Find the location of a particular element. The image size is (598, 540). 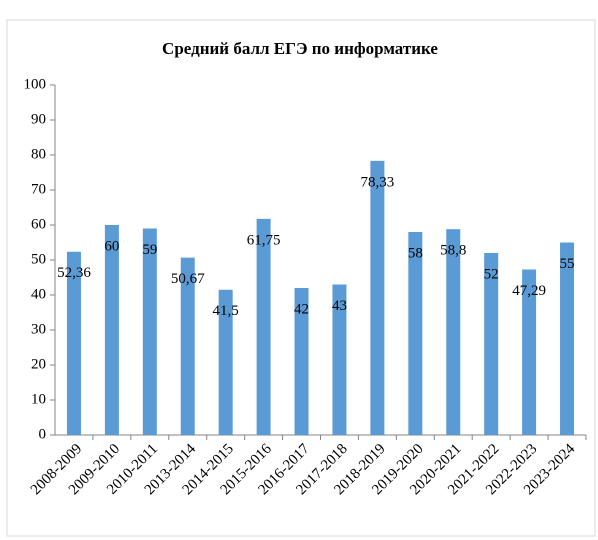

data-label: 59 is located at coordinates (149, 250).